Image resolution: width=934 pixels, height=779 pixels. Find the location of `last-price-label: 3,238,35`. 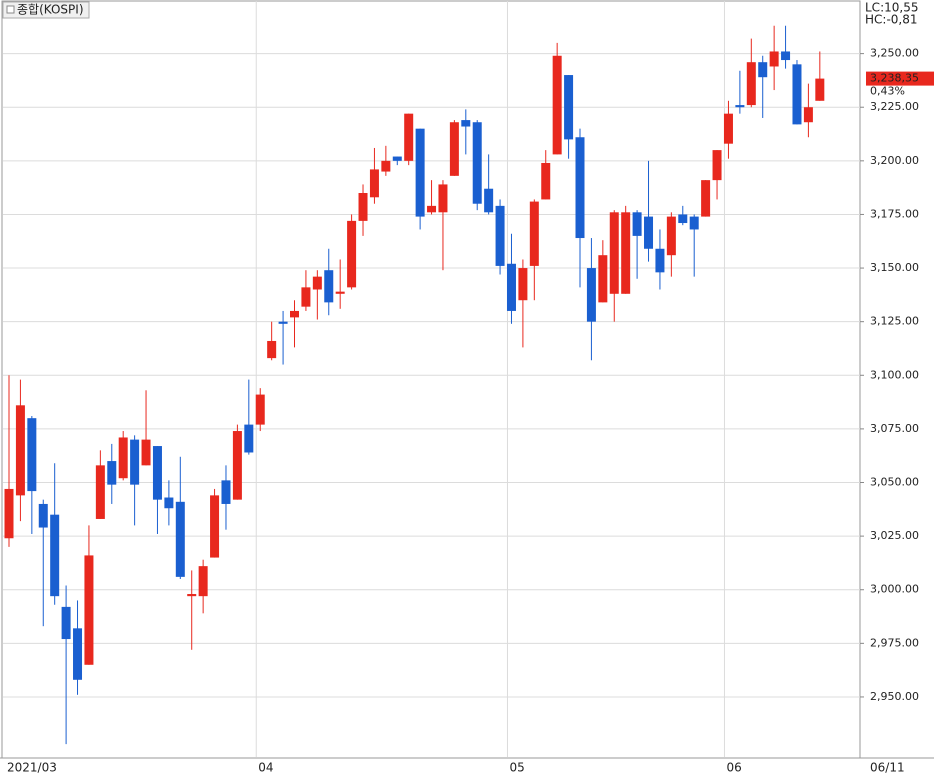

last-price-label: 3,238,35 is located at coordinates (894, 78).